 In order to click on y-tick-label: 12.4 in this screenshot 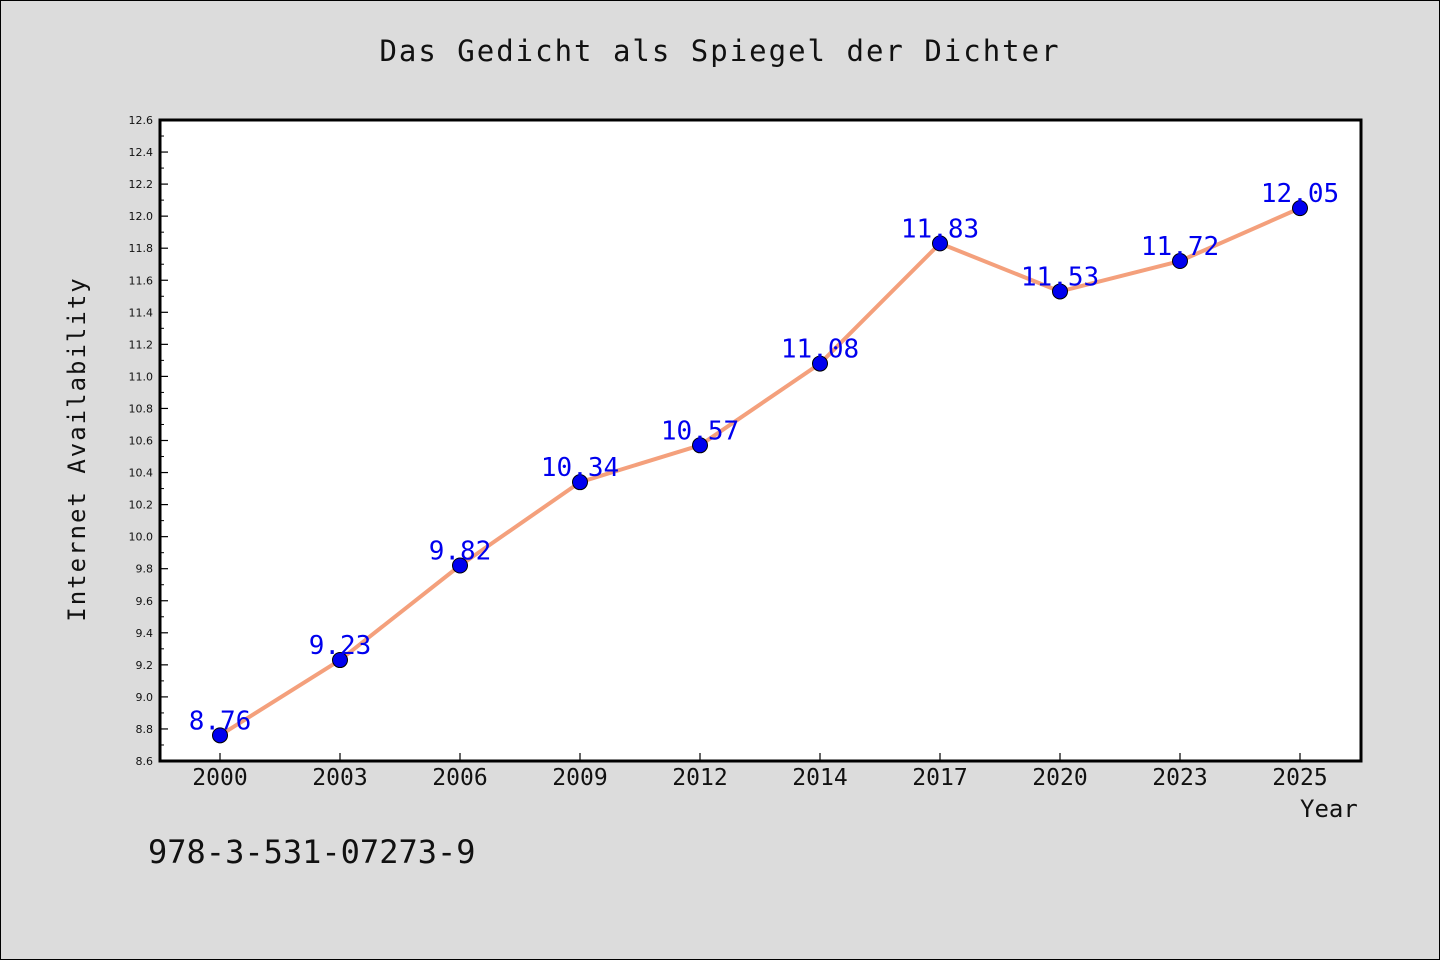, I will do `click(141, 152)`.